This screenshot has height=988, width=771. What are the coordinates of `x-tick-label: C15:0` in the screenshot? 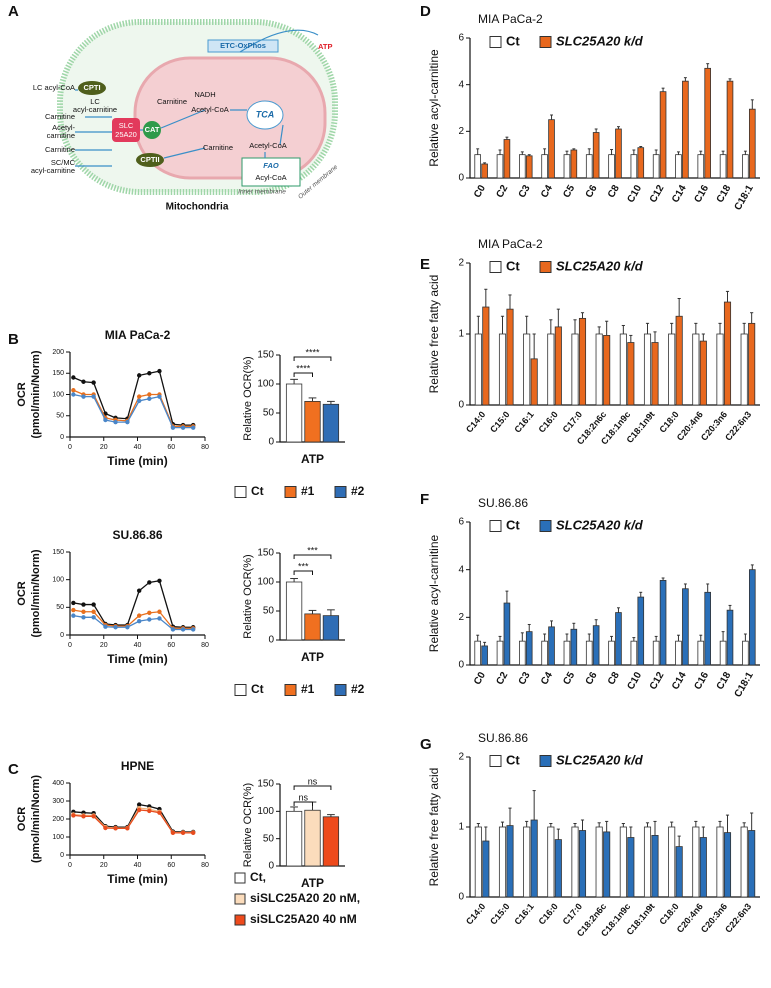 It's located at (499, 913).